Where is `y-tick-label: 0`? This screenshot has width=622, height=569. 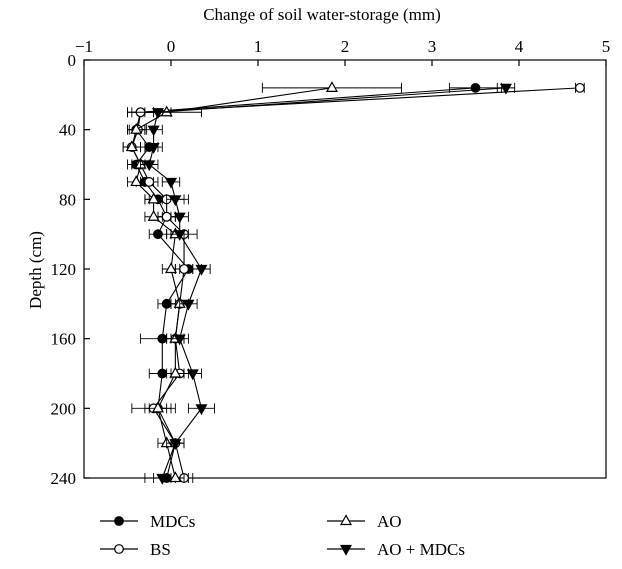 y-tick-label: 0 is located at coordinates (72, 60).